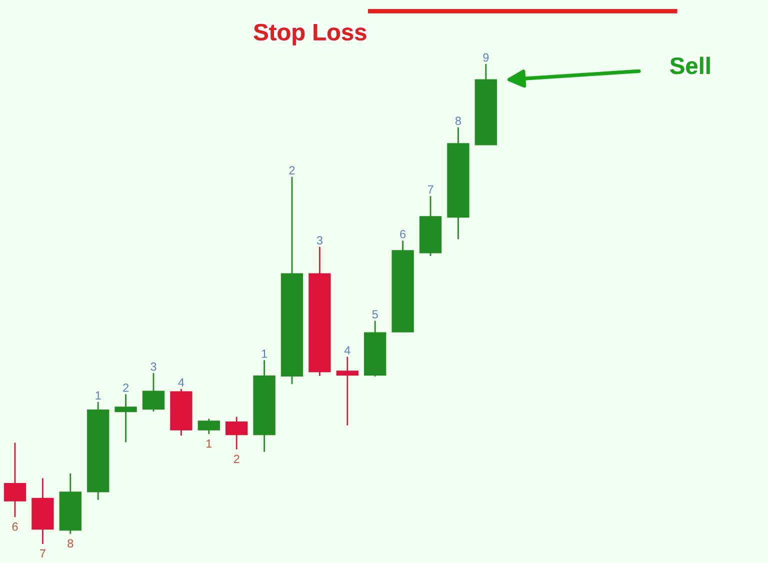 This screenshot has height=563, width=768. What do you see at coordinates (310, 35) in the screenshot?
I see `ref-line-label: Stop Loss` at bounding box center [310, 35].